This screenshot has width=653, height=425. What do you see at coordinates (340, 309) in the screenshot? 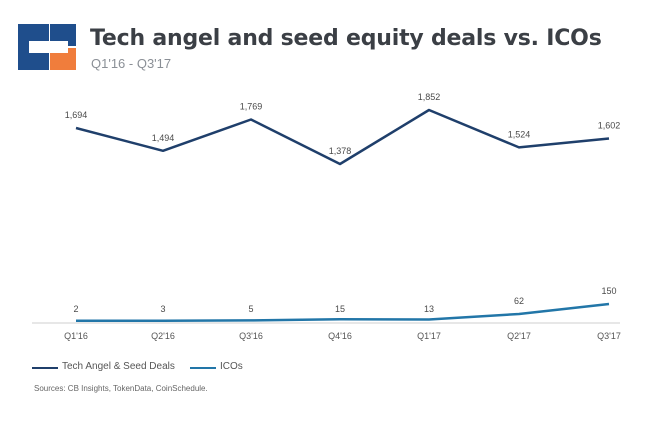
I see `icos-data-label: 15` at bounding box center [340, 309].